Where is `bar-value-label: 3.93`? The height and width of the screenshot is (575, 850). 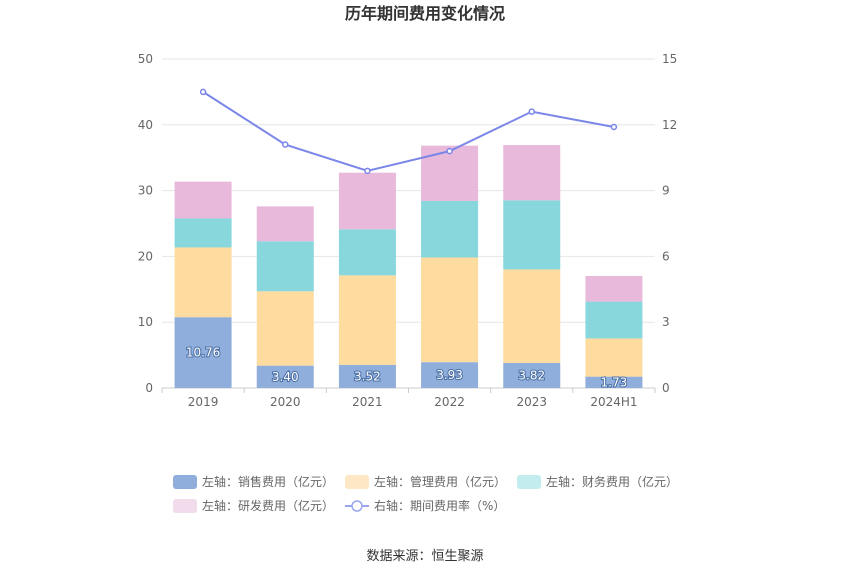
bar-value-label: 3.93 is located at coordinates (449, 375).